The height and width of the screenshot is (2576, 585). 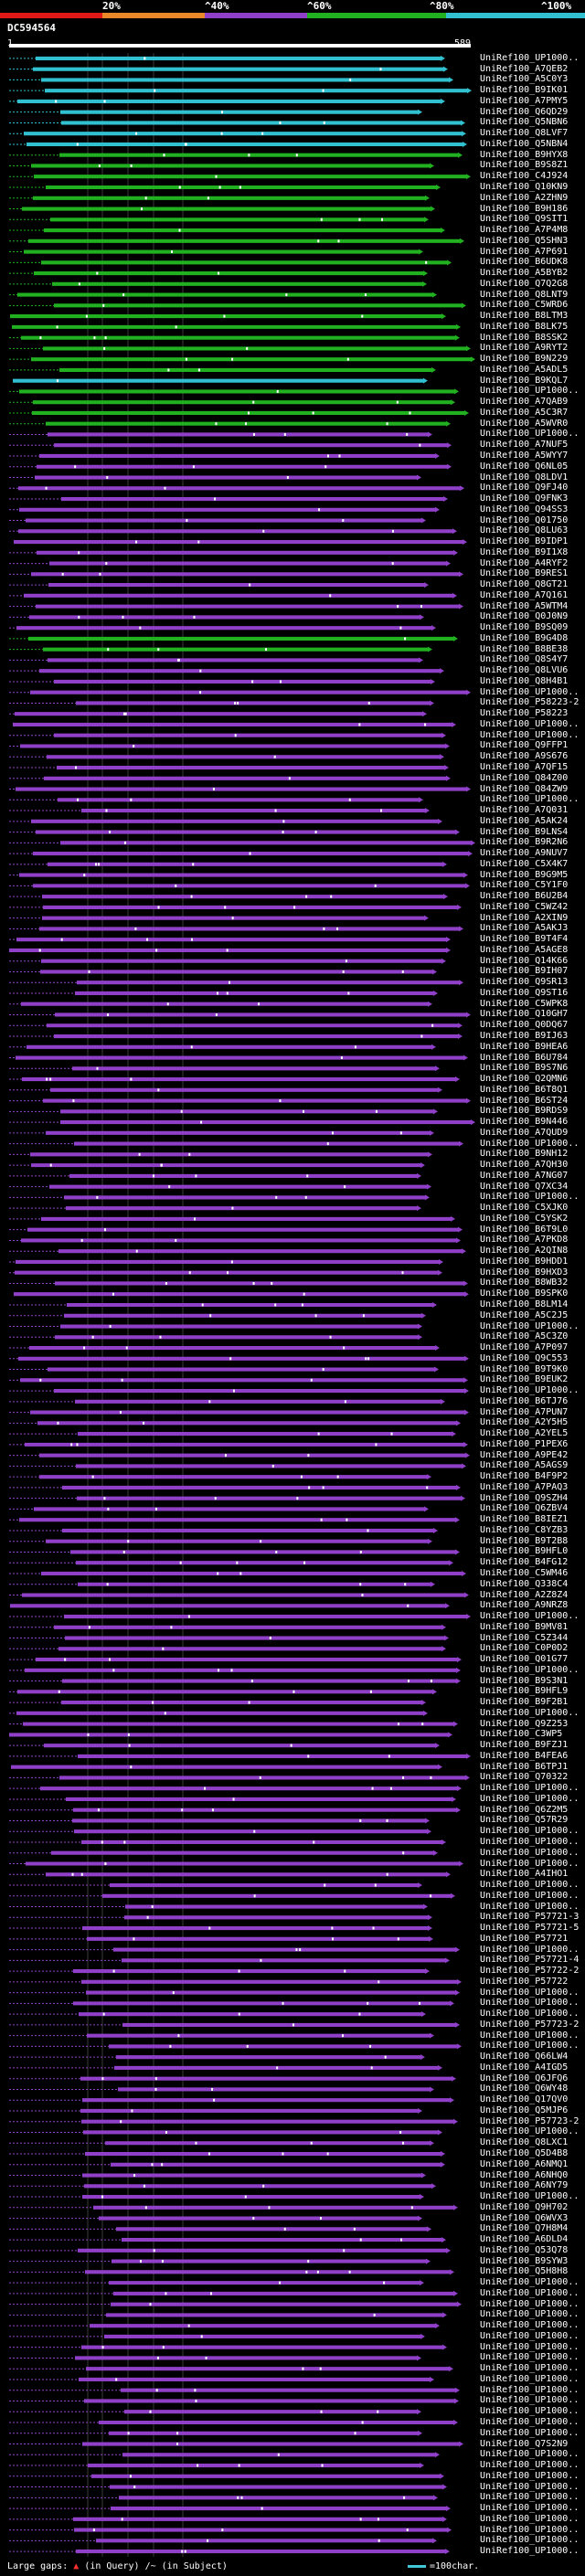 I want to click on hit-label: UniRef100_Q8H4B1, so click(x=524, y=680).